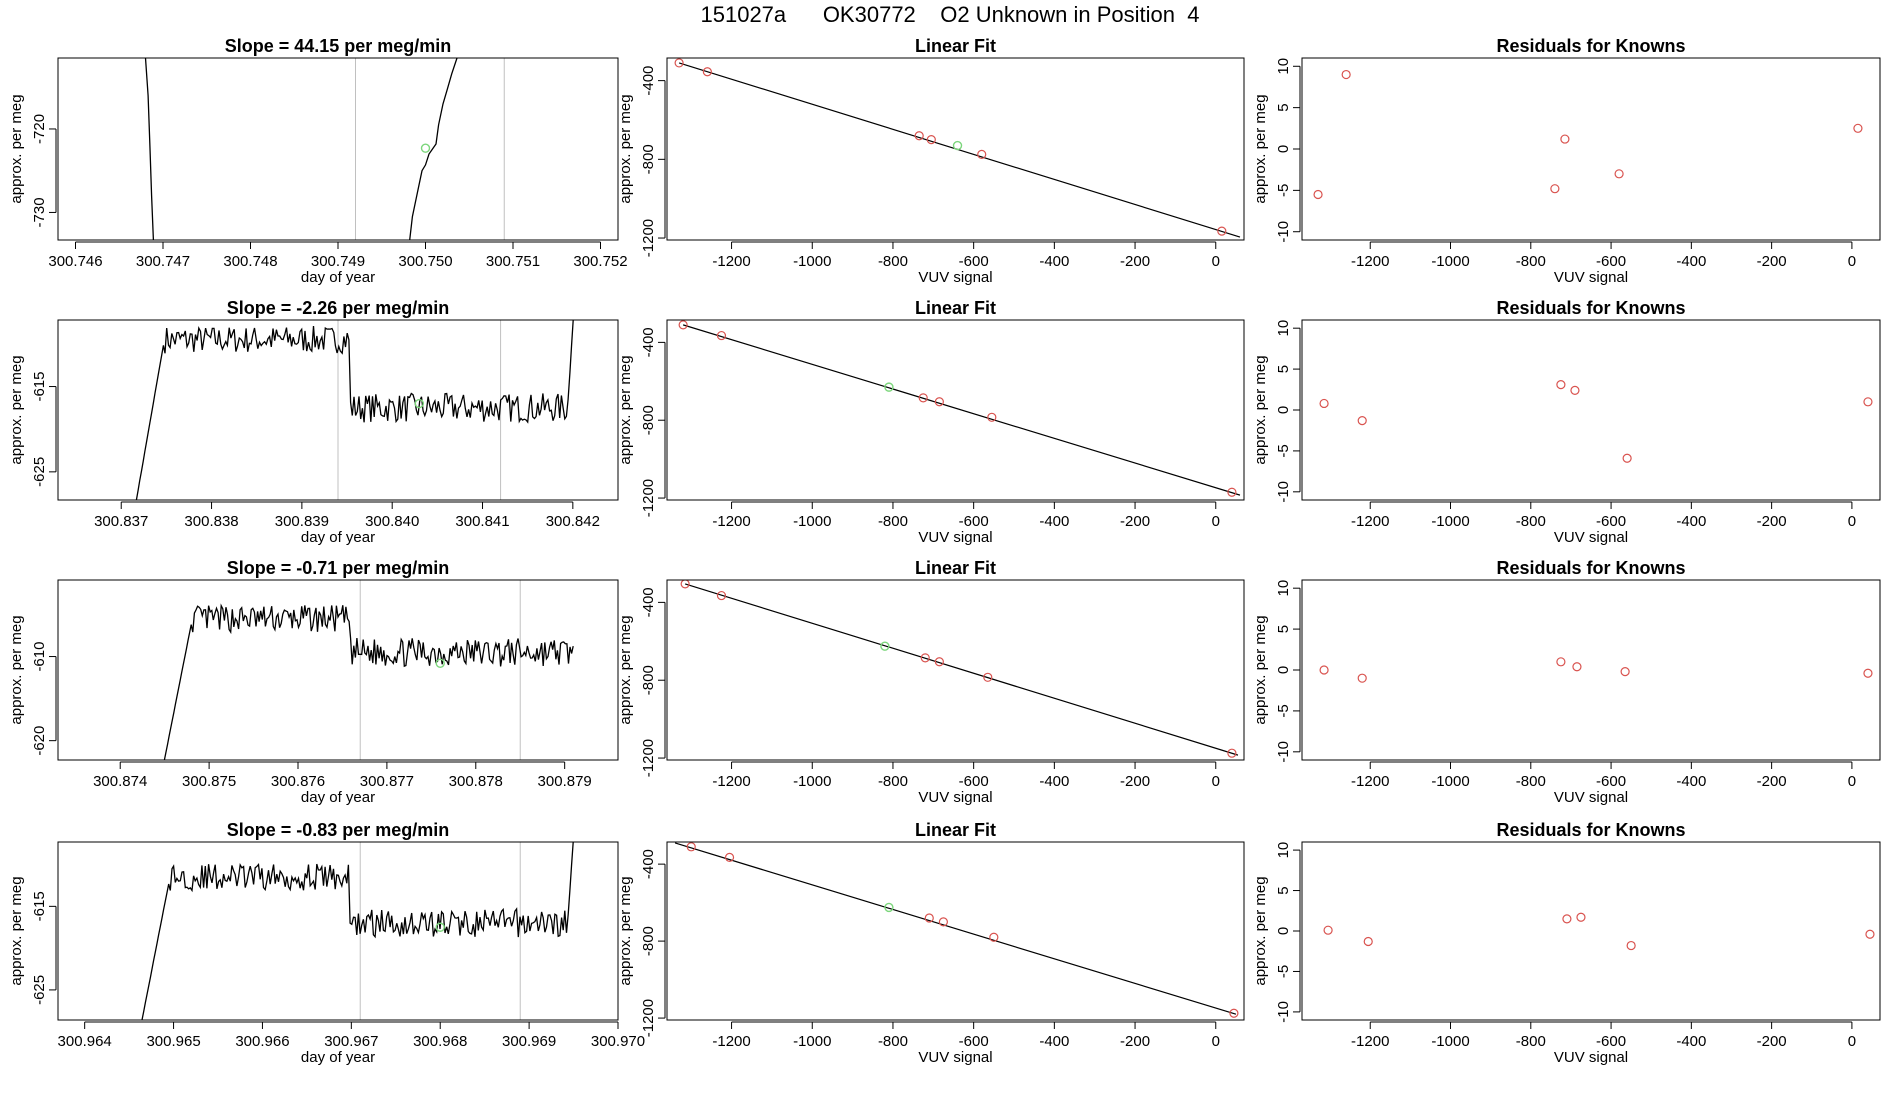  Describe the element at coordinates (85, 1041) in the screenshot. I see `x-tick-label: 300.964` at that location.